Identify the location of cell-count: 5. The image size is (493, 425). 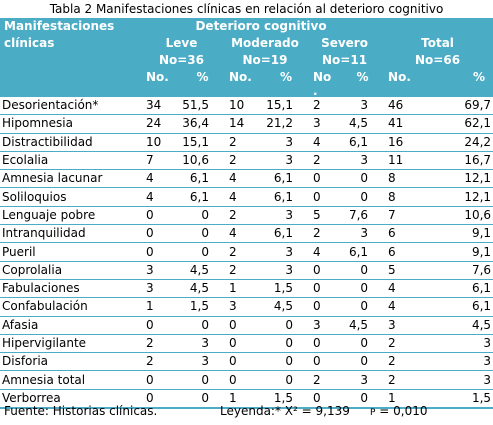
(406, 270).